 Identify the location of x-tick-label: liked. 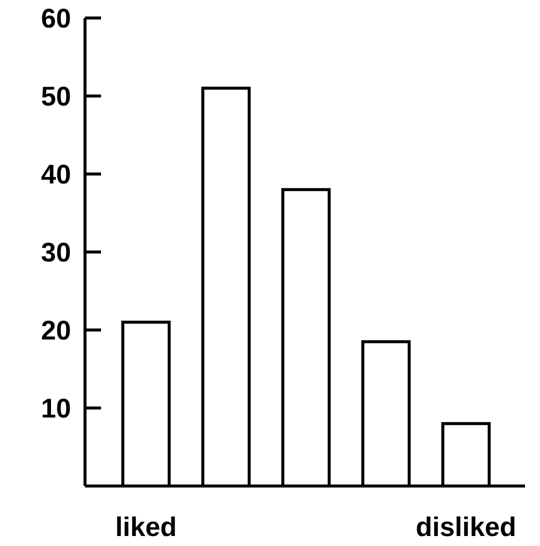
(146, 527).